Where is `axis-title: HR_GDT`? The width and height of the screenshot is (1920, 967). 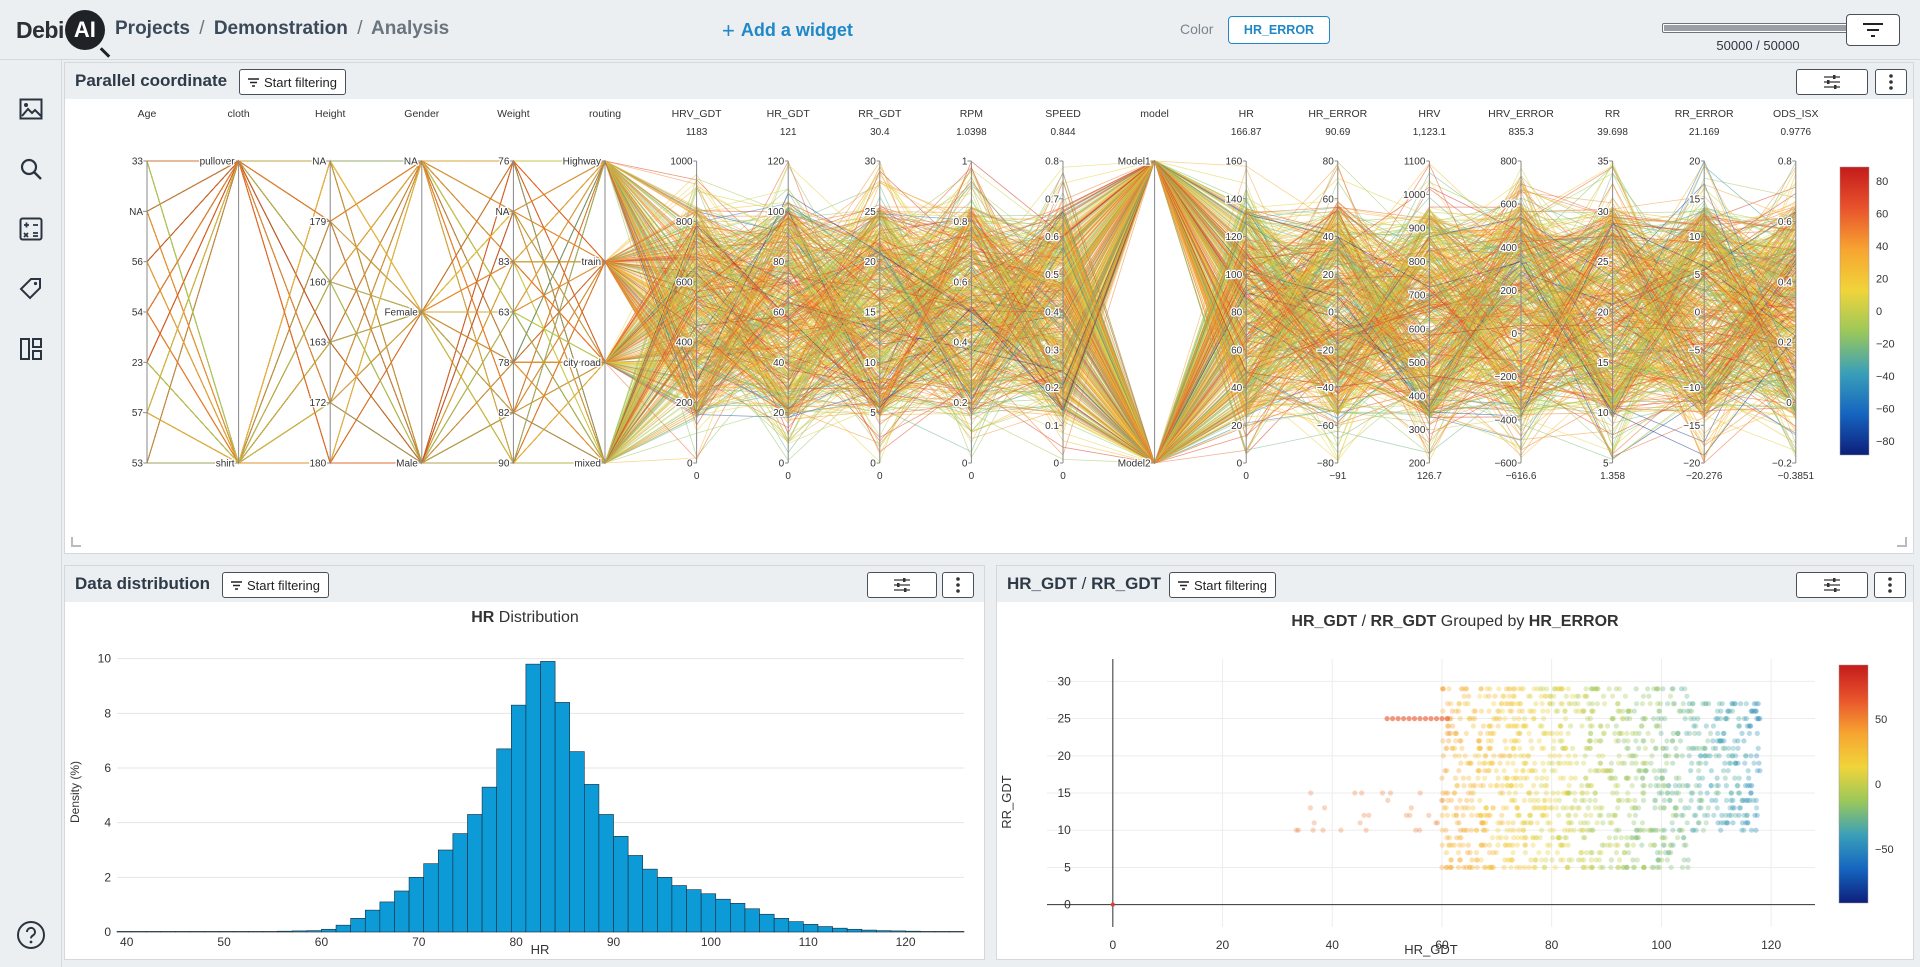 axis-title: HR_GDT is located at coordinates (789, 114).